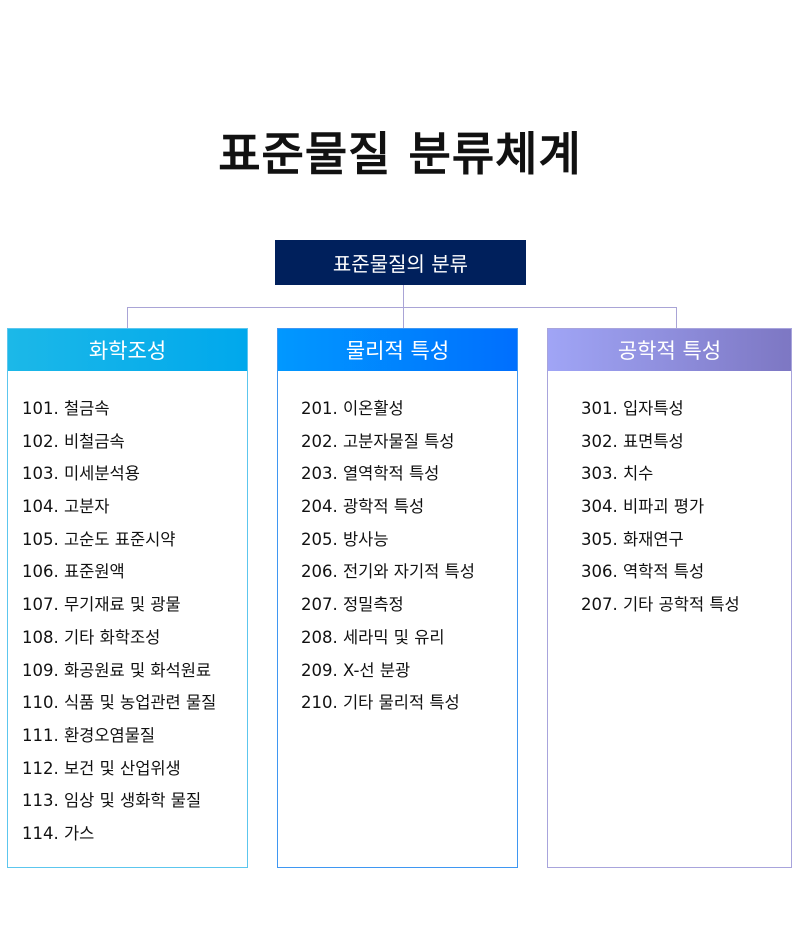  I want to click on list-item: 306. 역학적 특성, so click(643, 572).